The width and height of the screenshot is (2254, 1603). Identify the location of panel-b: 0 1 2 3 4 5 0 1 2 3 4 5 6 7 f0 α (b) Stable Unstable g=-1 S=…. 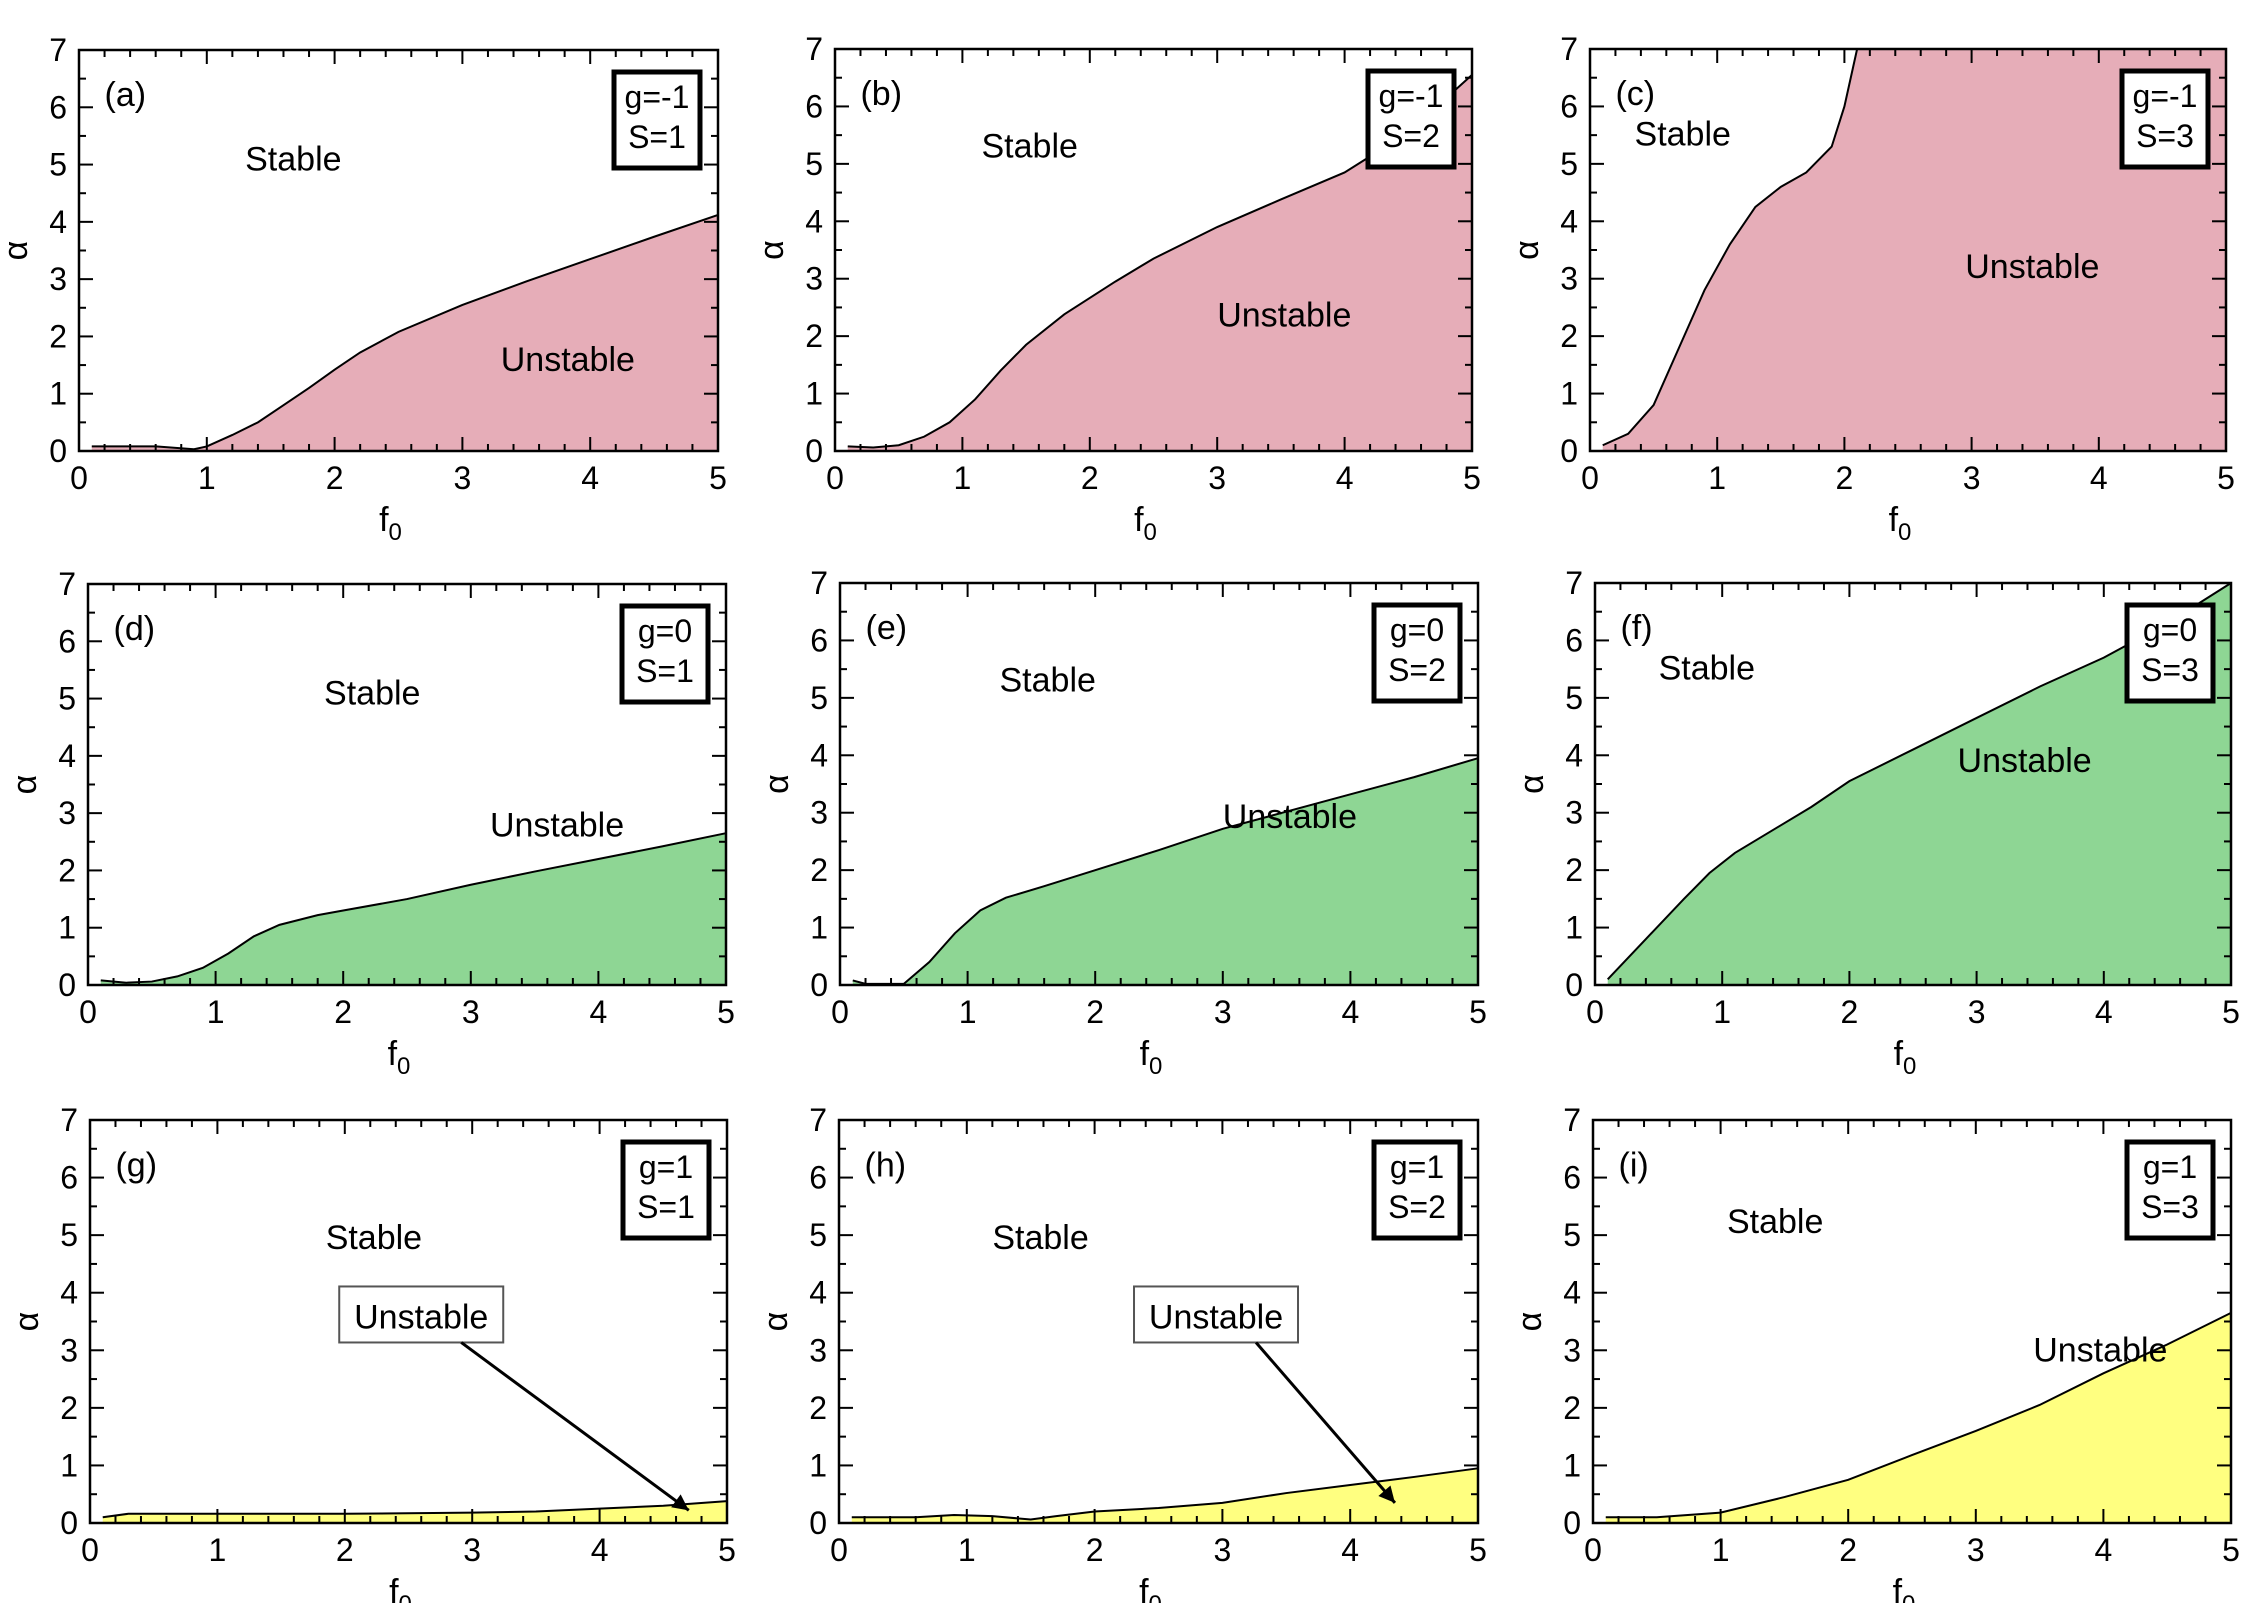
(1117, 288).